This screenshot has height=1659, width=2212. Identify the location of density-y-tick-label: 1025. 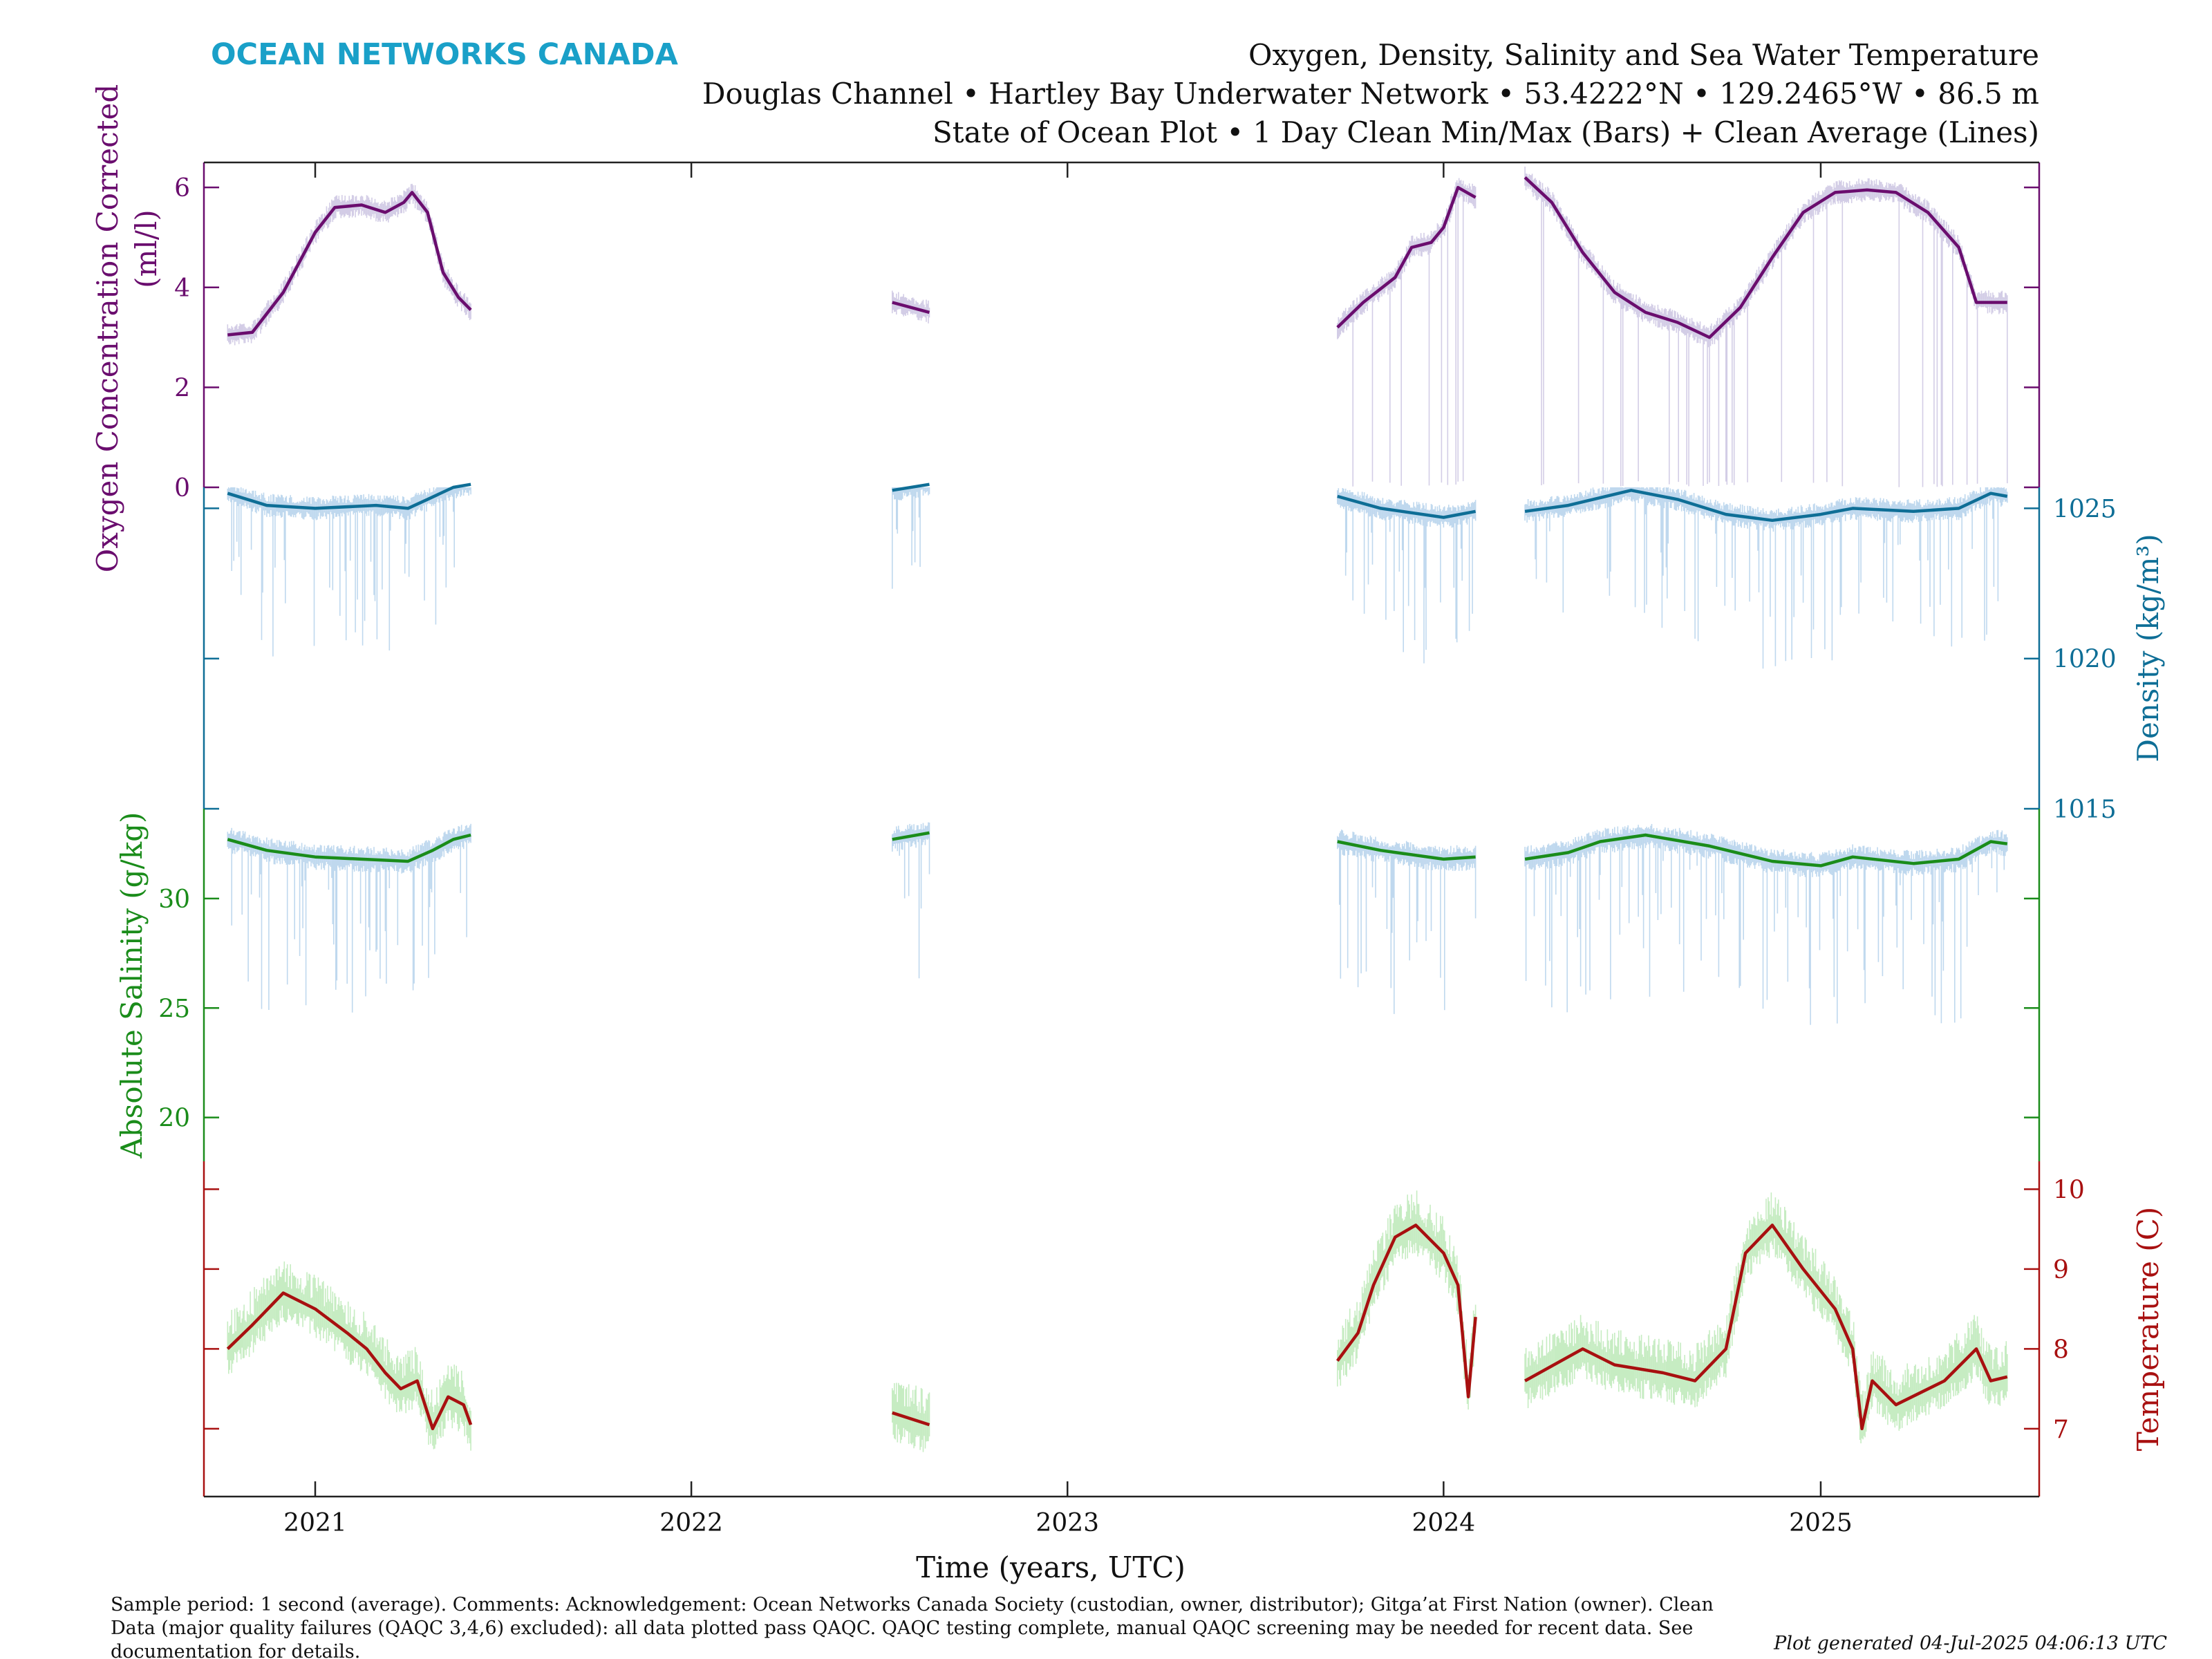
(2085, 509).